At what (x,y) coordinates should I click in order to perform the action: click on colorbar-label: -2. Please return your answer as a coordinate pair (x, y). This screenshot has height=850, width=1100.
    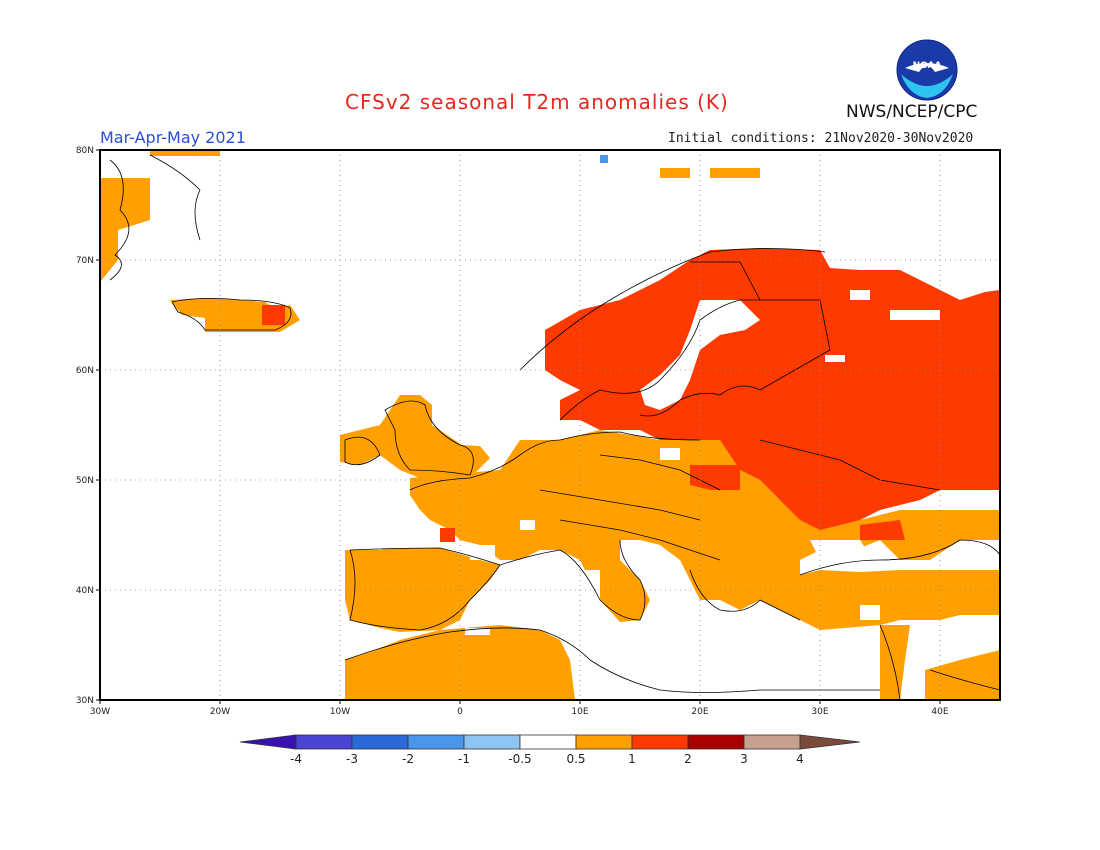
    Looking at the image, I should click on (408, 759).